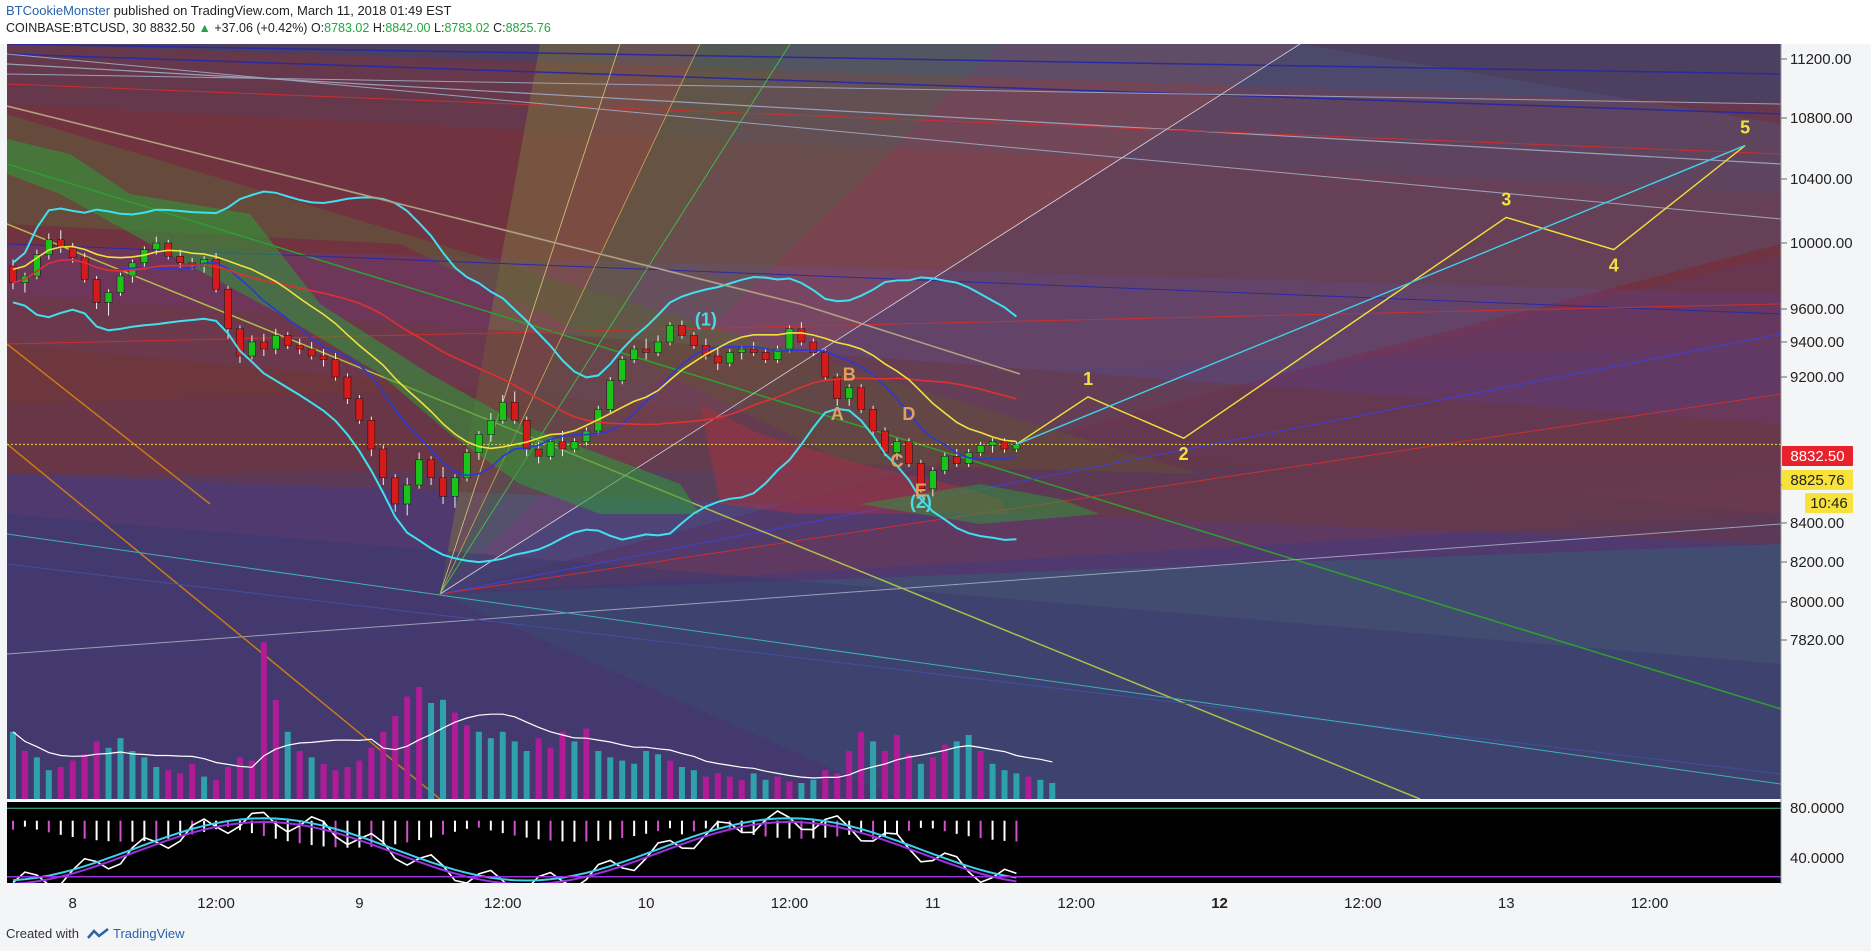 The height and width of the screenshot is (951, 1871). I want to click on footer: Created with TradingView, so click(935, 934).